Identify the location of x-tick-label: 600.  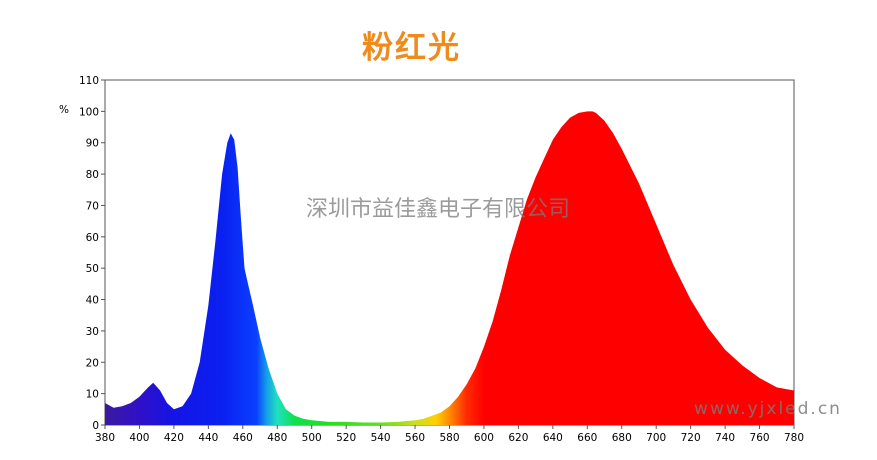
(484, 438).